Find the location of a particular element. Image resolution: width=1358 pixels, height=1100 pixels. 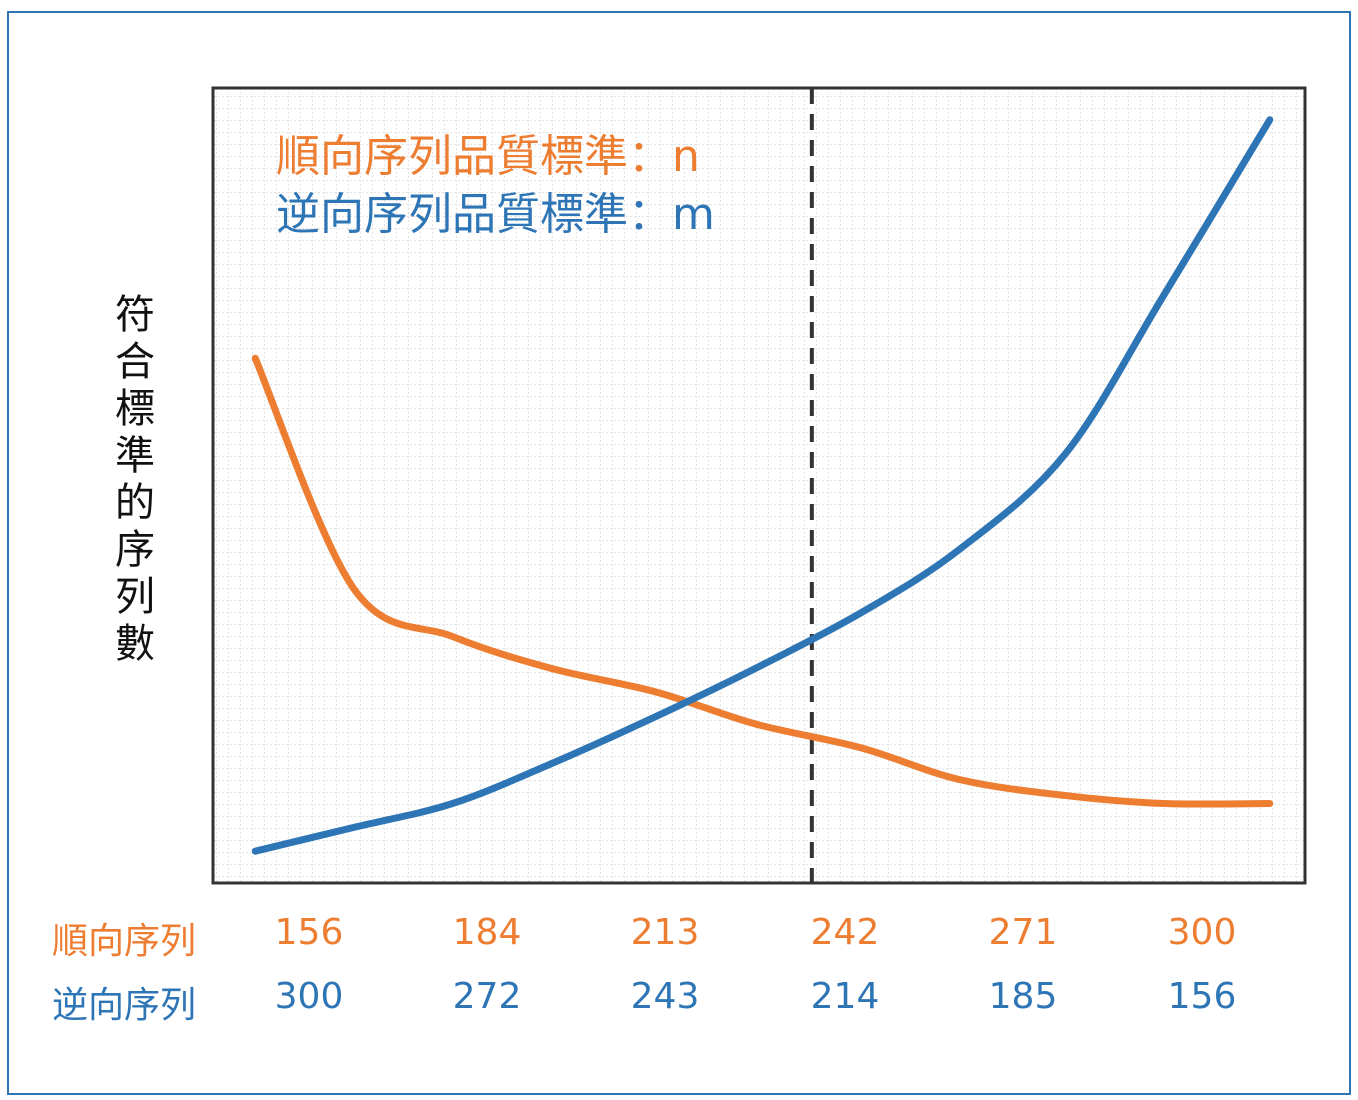

forward-tick-label: 271 is located at coordinates (1023, 932).